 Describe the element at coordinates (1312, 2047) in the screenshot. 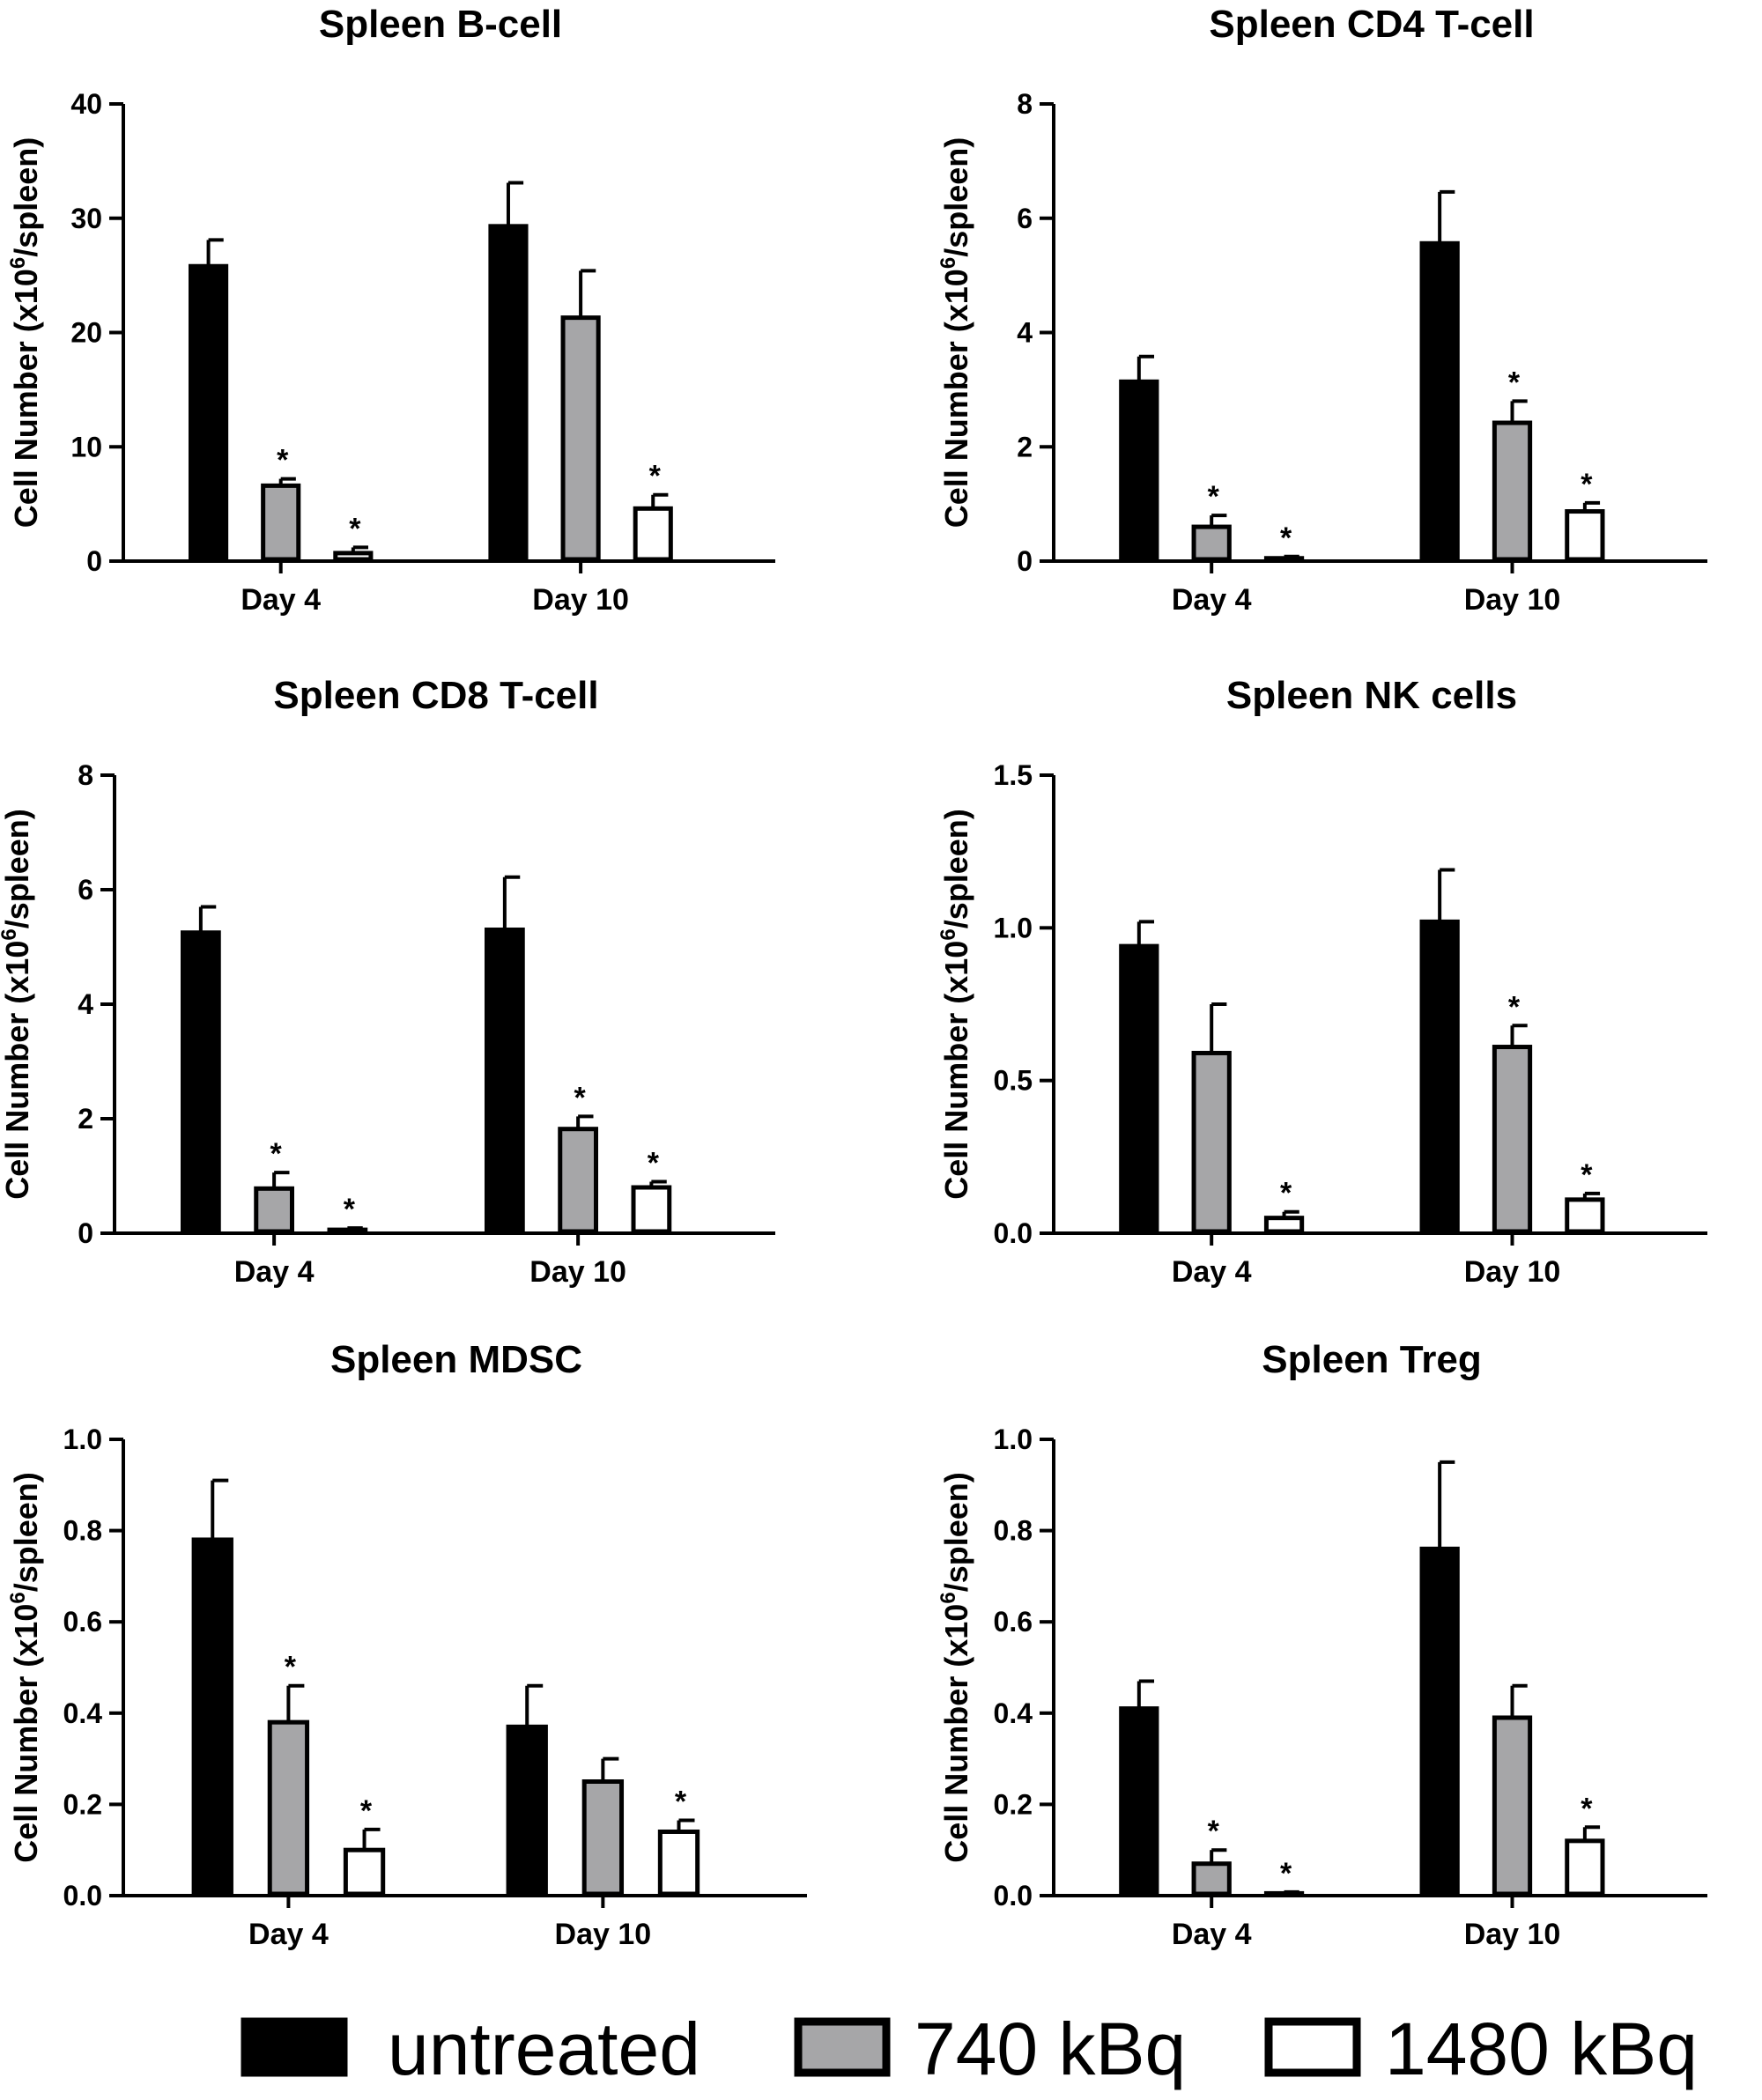

I see `legend-swatch` at that location.